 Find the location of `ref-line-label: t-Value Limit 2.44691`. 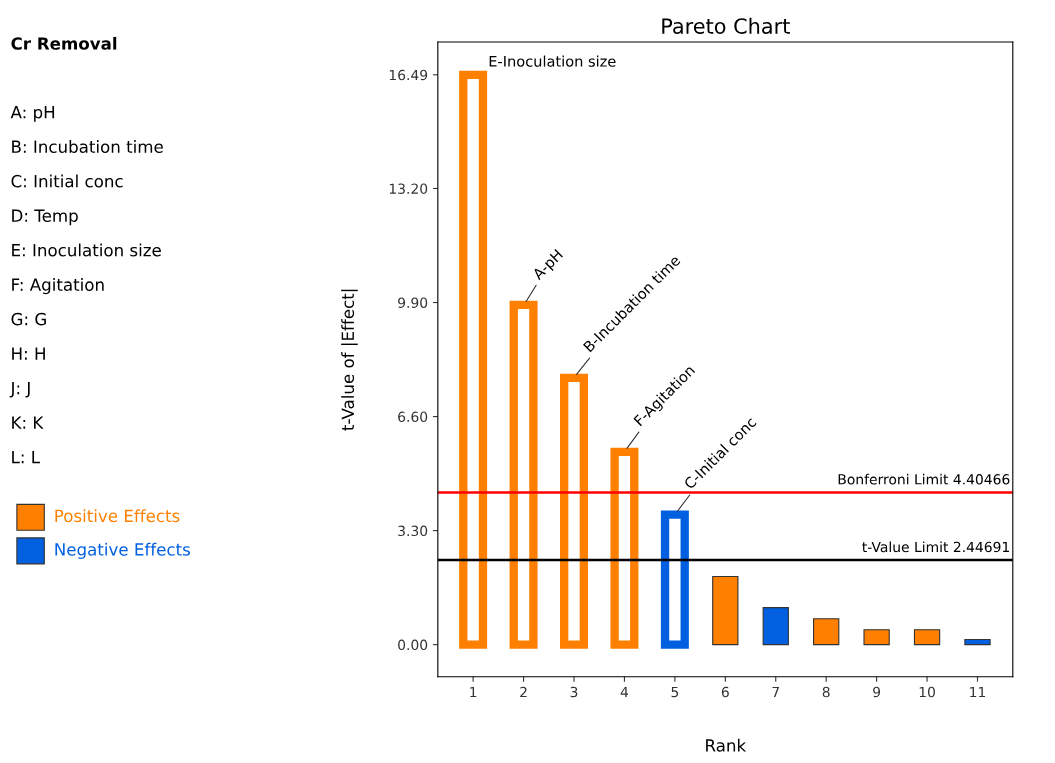

ref-line-label: t-Value Limit 2.44691 is located at coordinates (935, 547).